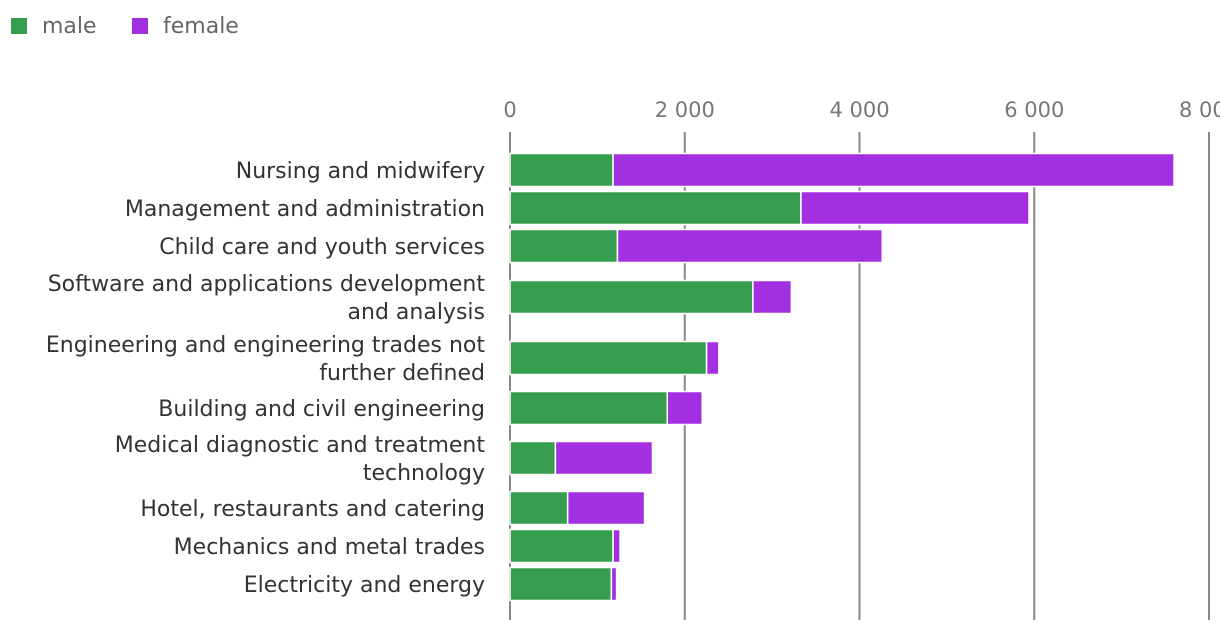  What do you see at coordinates (201, 26) in the screenshot?
I see `legend-label-female: female` at bounding box center [201, 26].